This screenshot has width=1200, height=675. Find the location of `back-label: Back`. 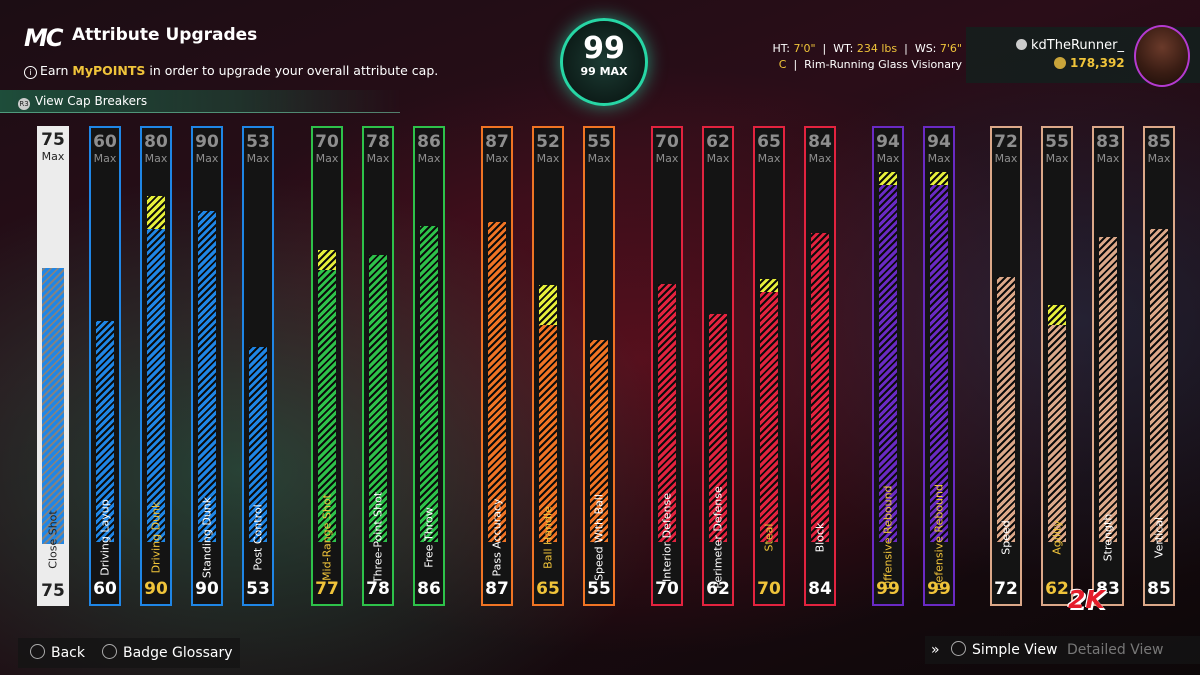

back-label: Back is located at coordinates (68, 653).